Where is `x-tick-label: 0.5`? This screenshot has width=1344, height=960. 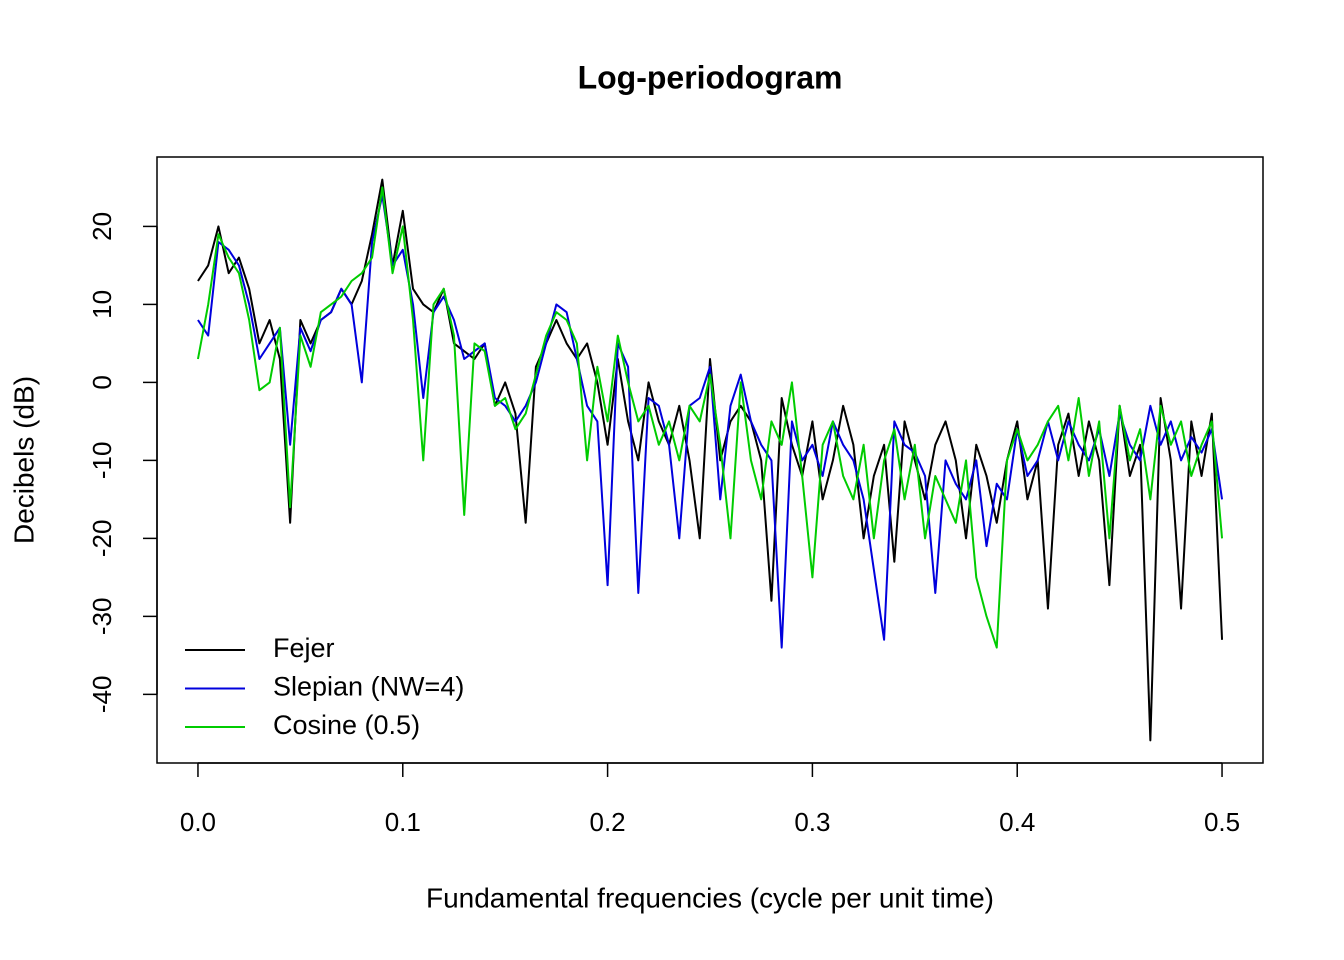 x-tick-label: 0.5 is located at coordinates (1222, 822).